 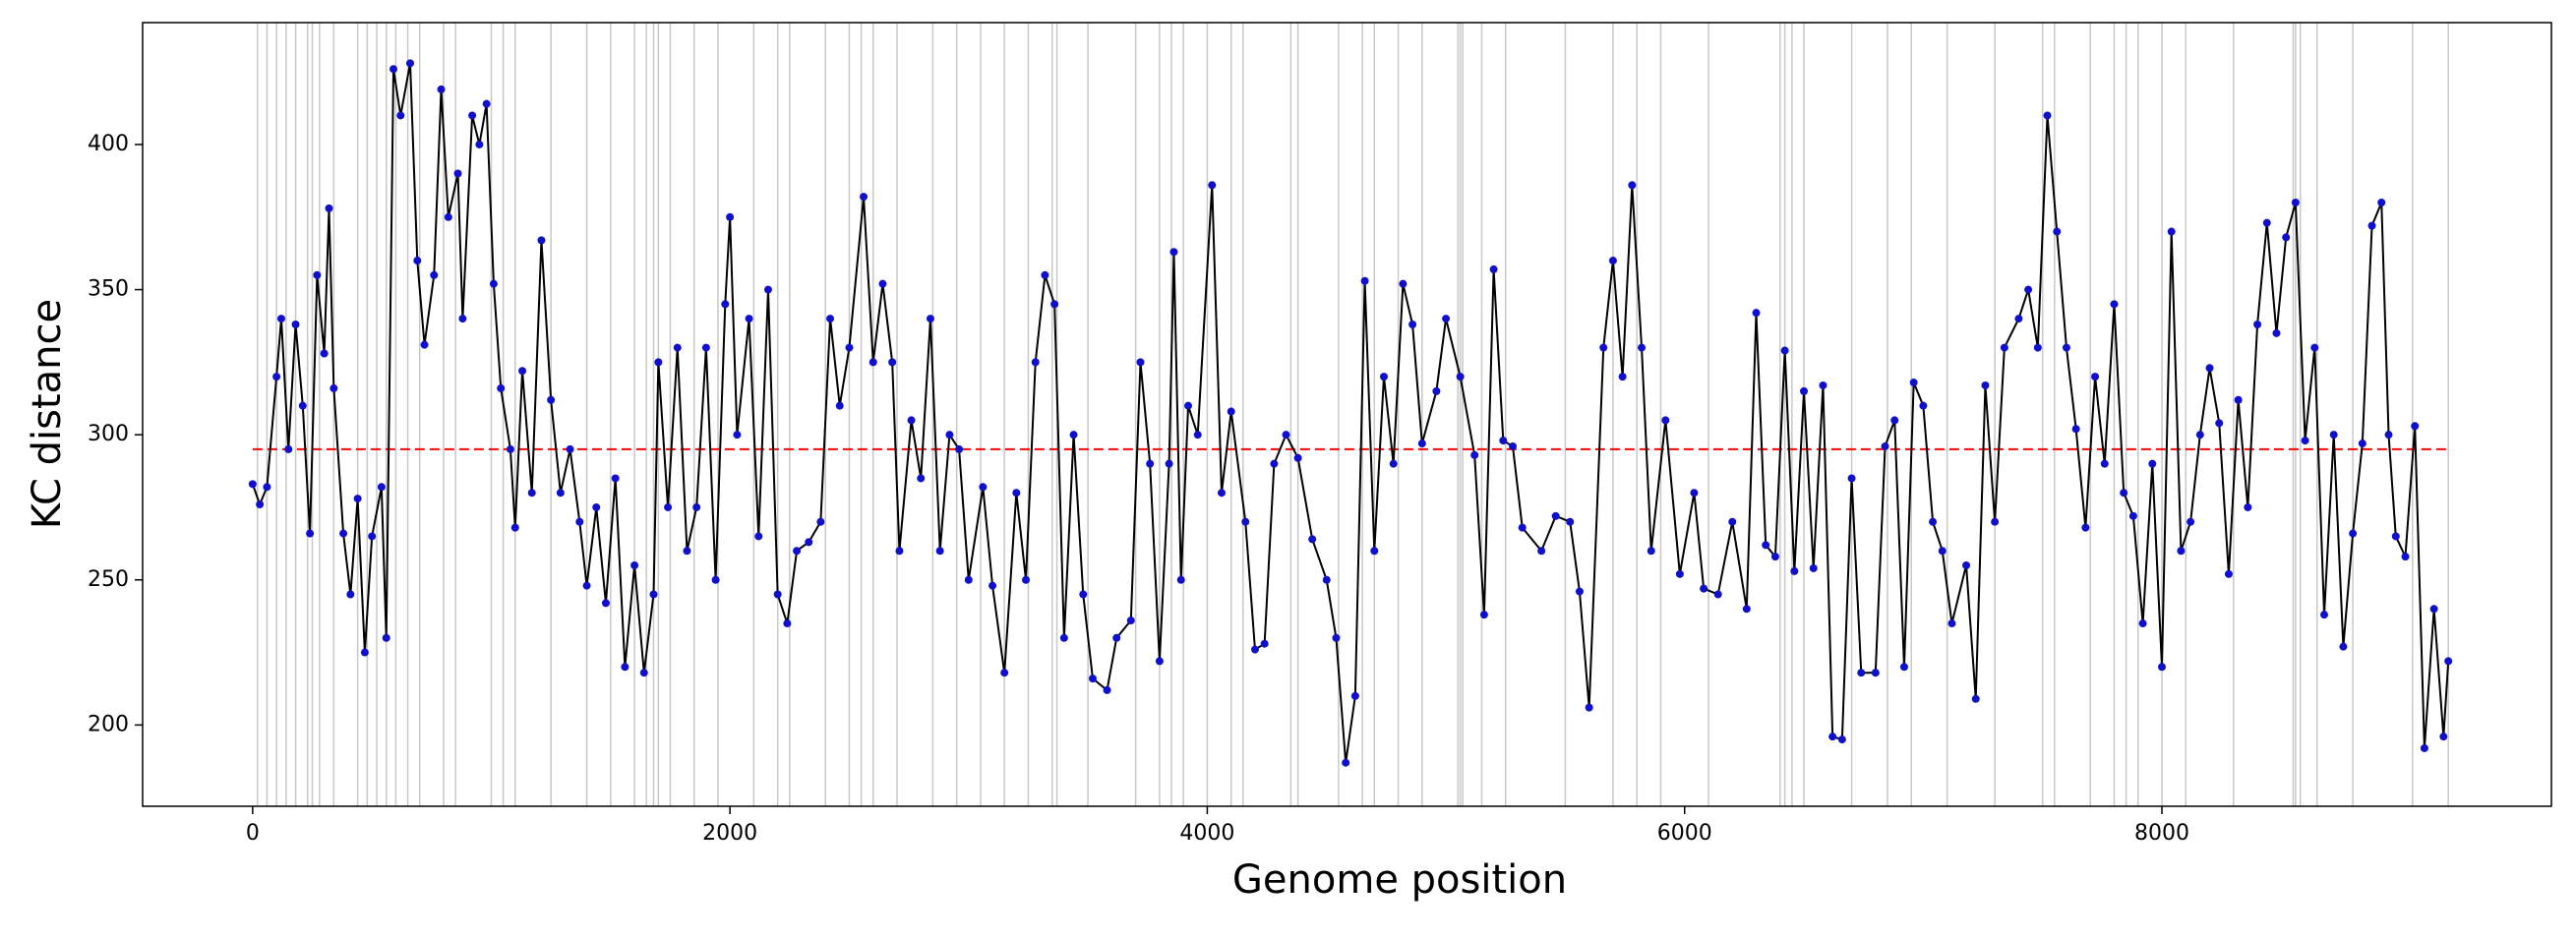 What do you see at coordinates (253, 833) in the screenshot?
I see `x-tick-label: 0` at bounding box center [253, 833].